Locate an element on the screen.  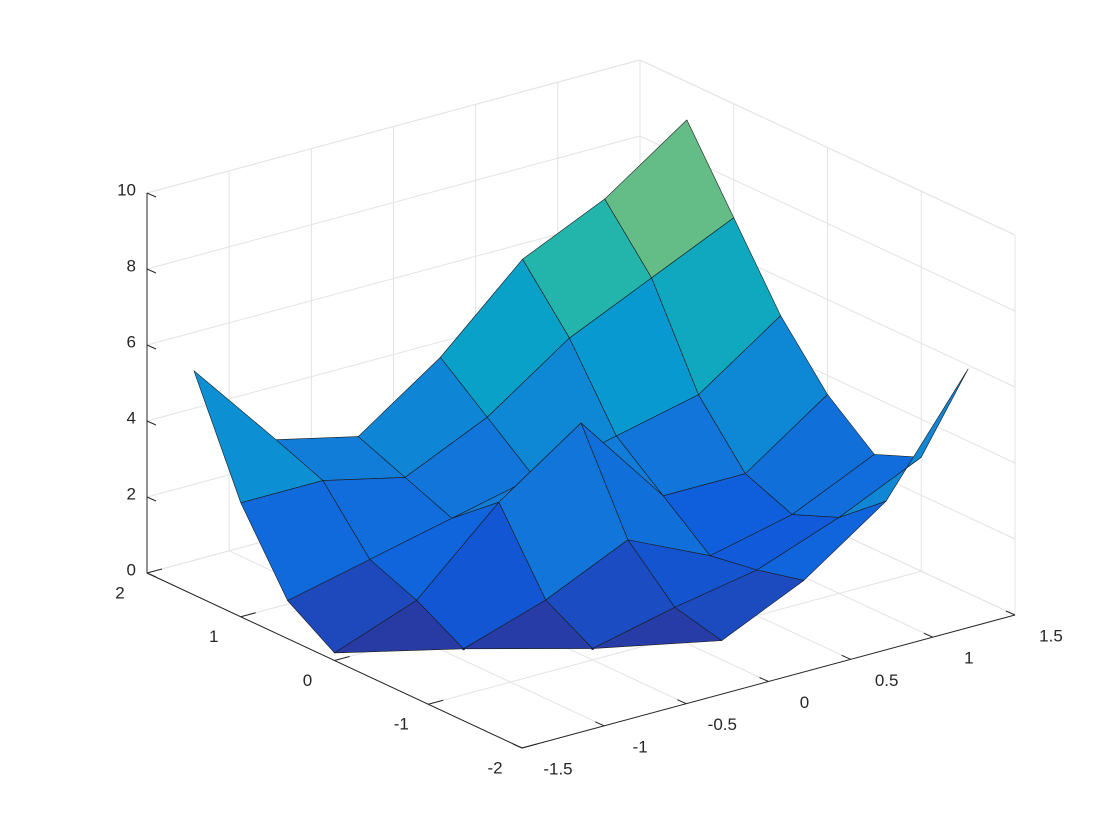
z-tick-label: 6 is located at coordinates (131, 341).